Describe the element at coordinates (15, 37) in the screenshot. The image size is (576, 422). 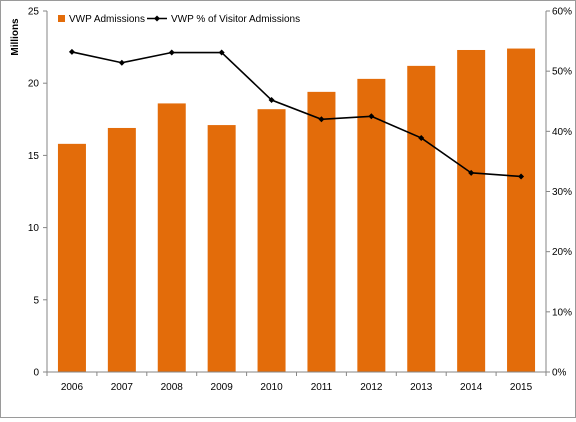
I see `y-axis-title: Millions` at that location.